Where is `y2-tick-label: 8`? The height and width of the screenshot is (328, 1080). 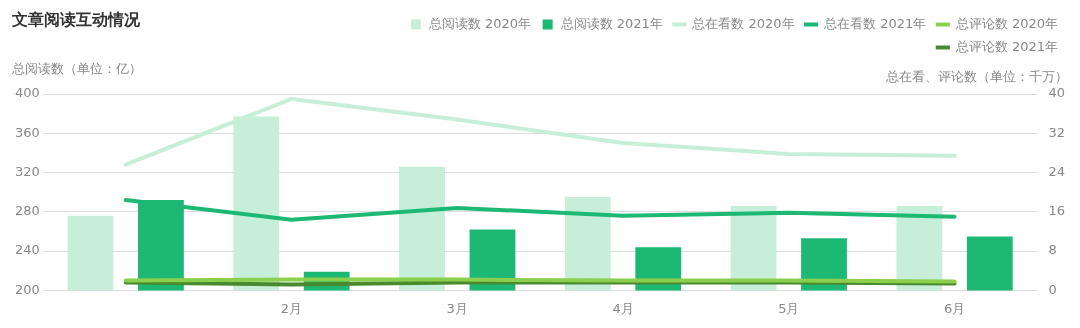 y2-tick-label: 8 is located at coordinates (1052, 250).